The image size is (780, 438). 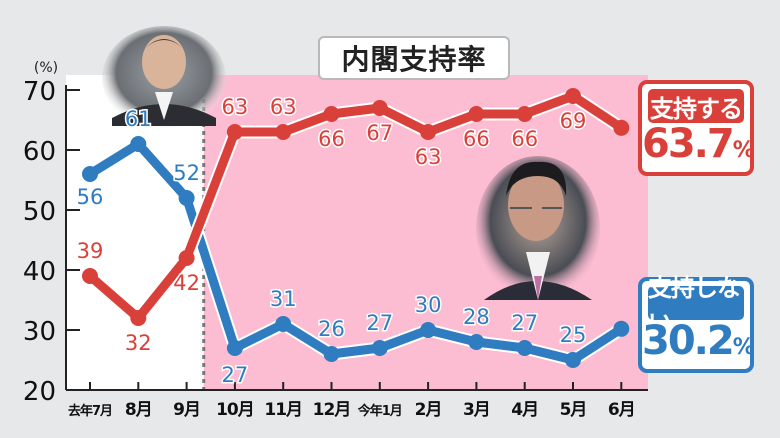 I want to click on svg-text: 40, so click(x=39, y=272).